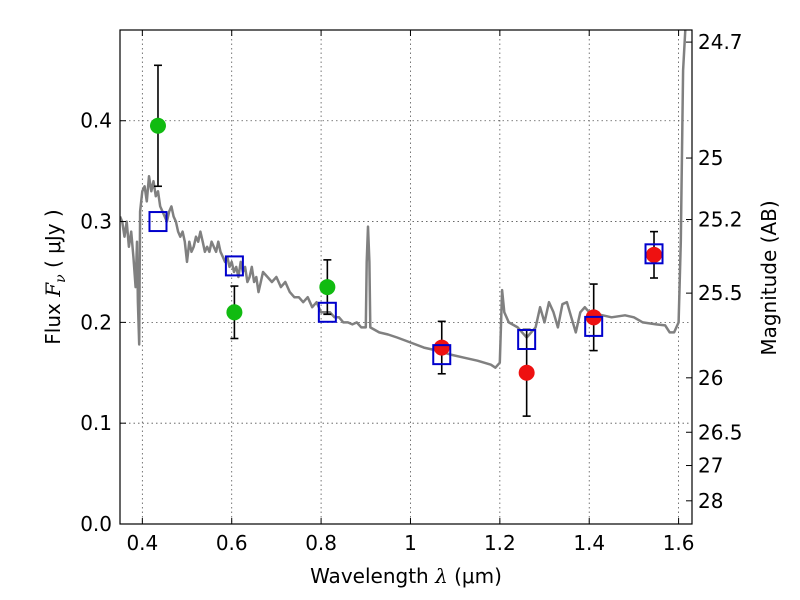 The width and height of the screenshot is (800, 600). I want to click on x-tick-label: 1, so click(410, 543).